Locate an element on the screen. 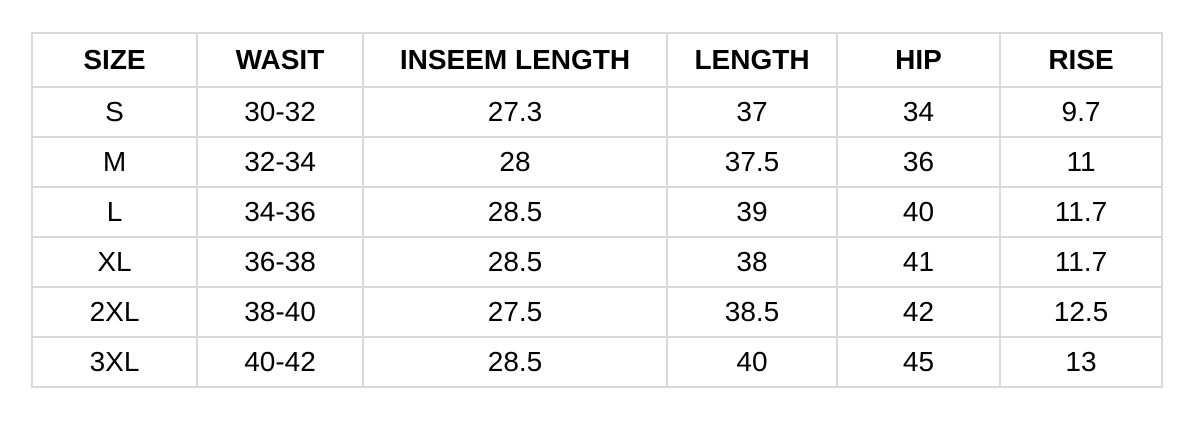  table-cell: M is located at coordinates (114, 162).